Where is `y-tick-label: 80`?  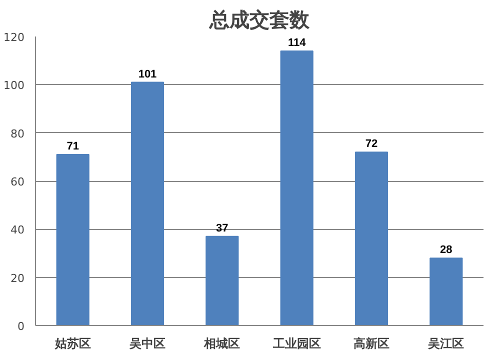
y-tick-label: 80 is located at coordinates (17, 133).